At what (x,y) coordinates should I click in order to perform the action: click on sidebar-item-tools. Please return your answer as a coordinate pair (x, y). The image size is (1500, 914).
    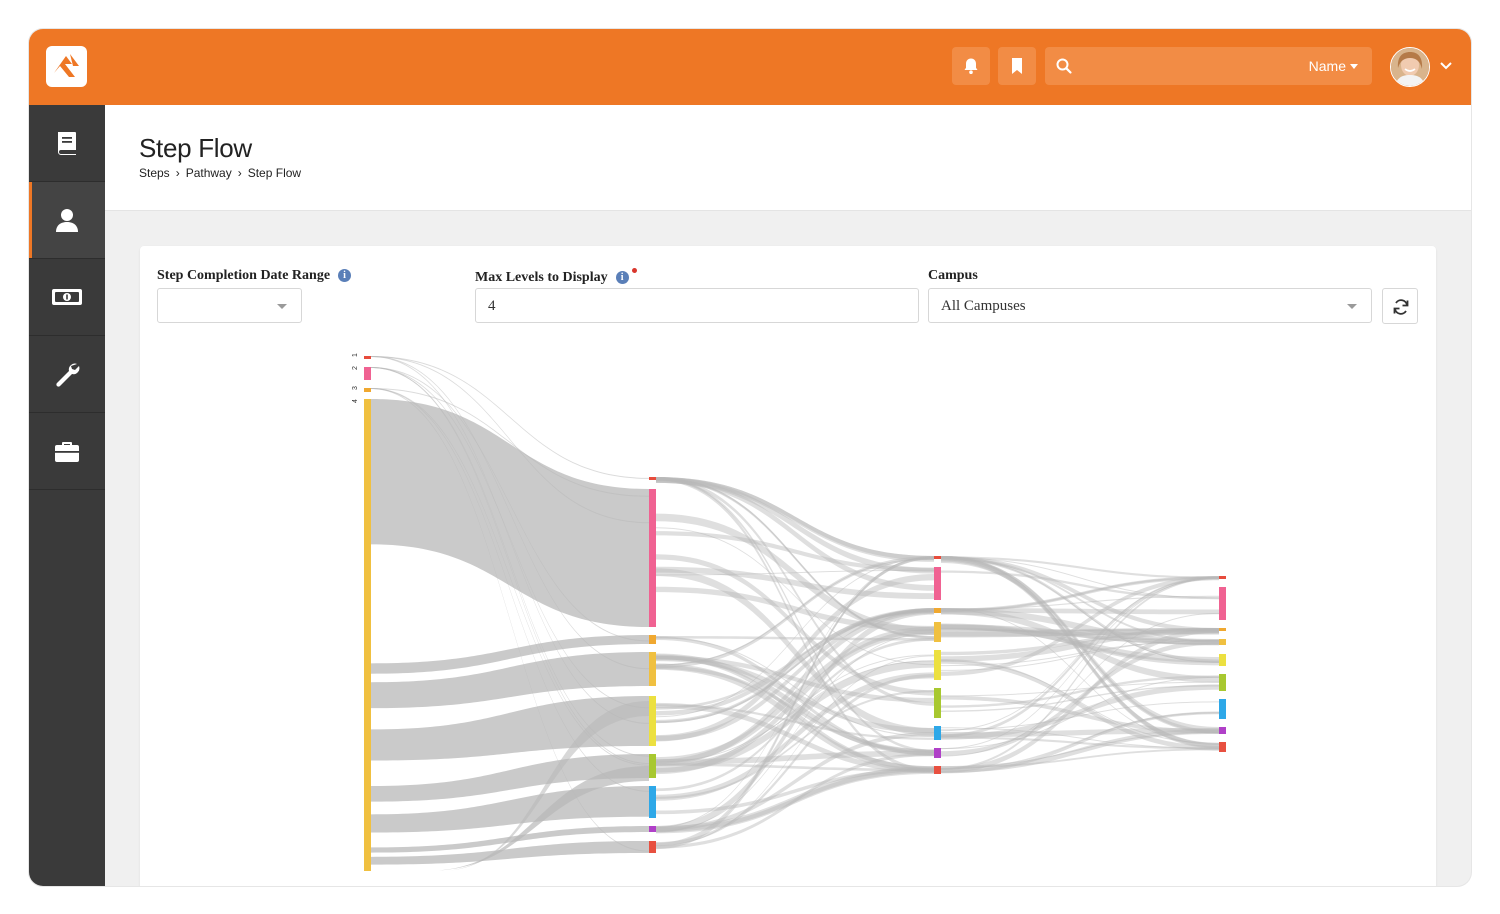
    Looking at the image, I should click on (67, 451).